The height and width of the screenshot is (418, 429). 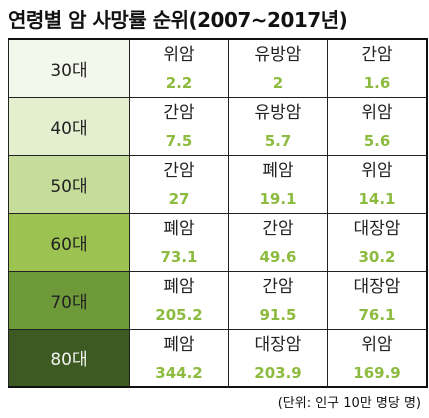 What do you see at coordinates (278, 372) in the screenshot?
I see `death-rate-value: 203.9` at bounding box center [278, 372].